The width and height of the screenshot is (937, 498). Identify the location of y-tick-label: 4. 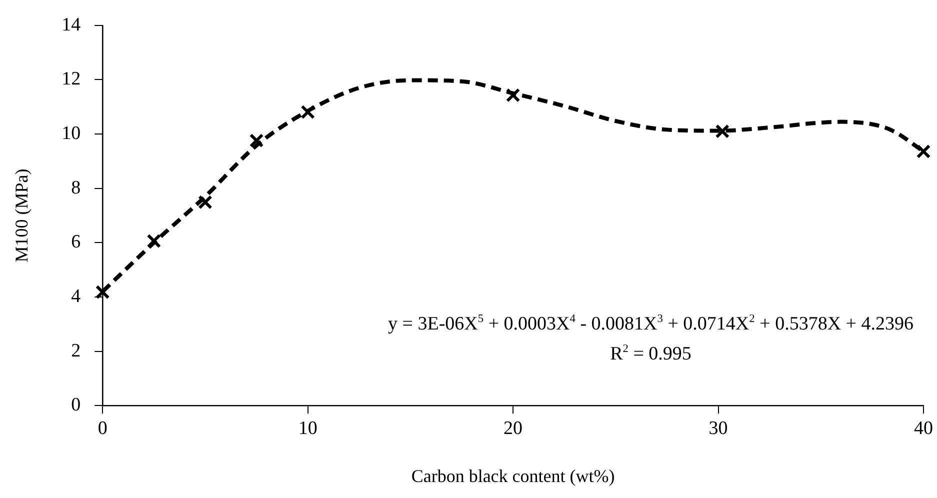
(76, 296).